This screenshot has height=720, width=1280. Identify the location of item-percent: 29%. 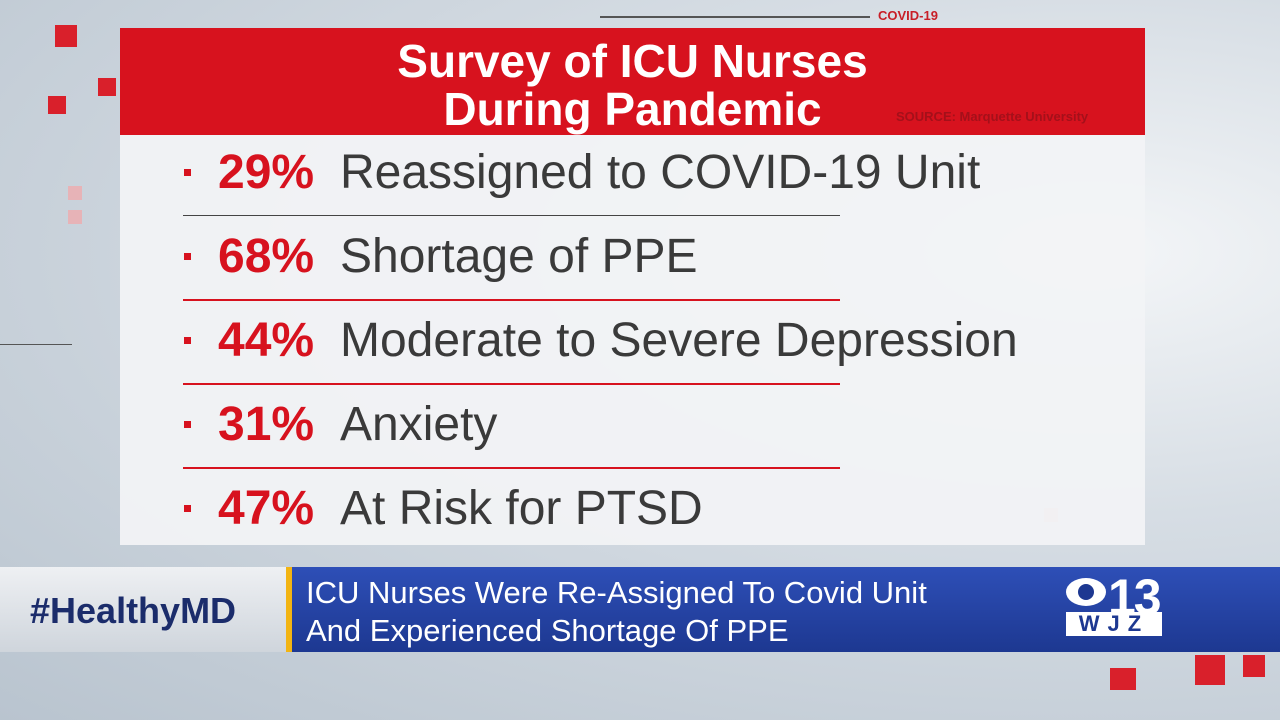
(266, 172).